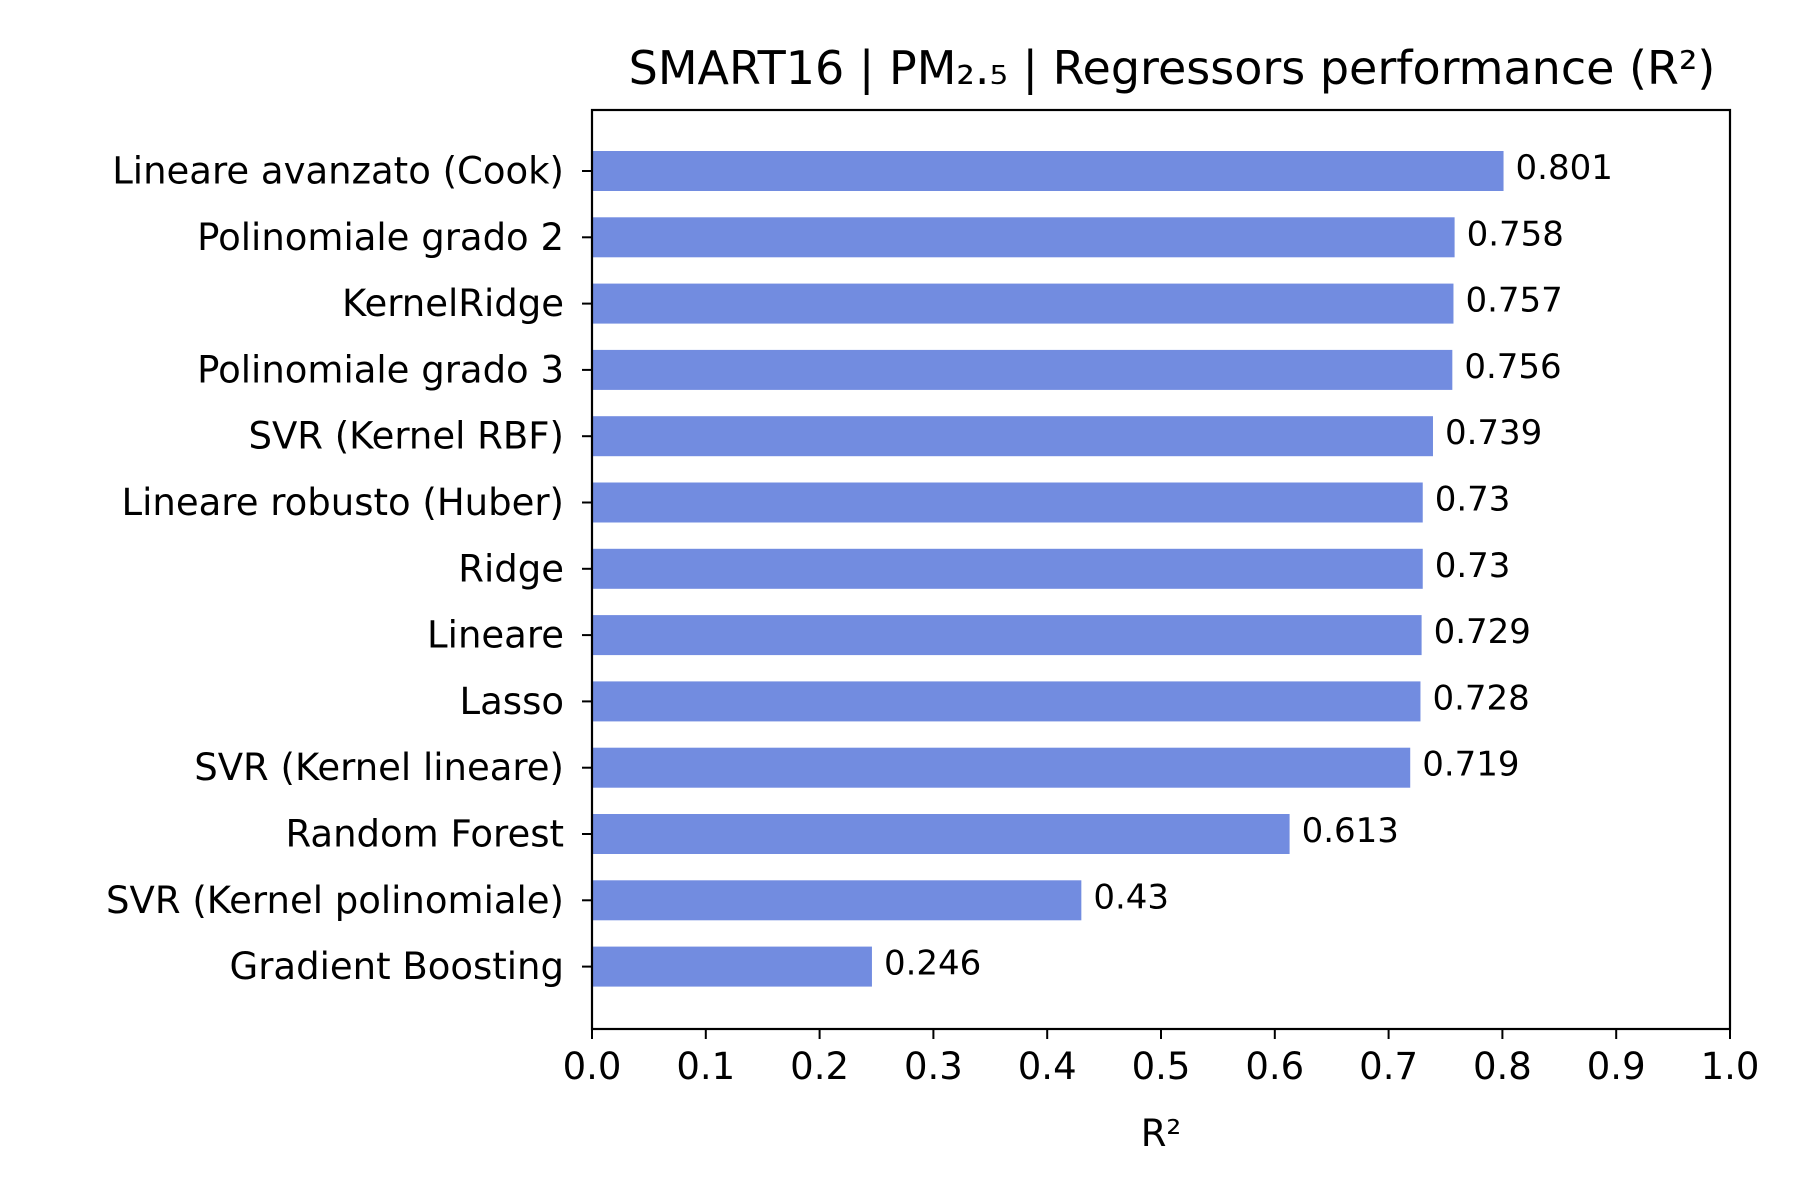 This screenshot has height=1200, width=1800. Describe the element at coordinates (397, 966) in the screenshot. I see `y-tick-label: Gradient Boosting` at that location.